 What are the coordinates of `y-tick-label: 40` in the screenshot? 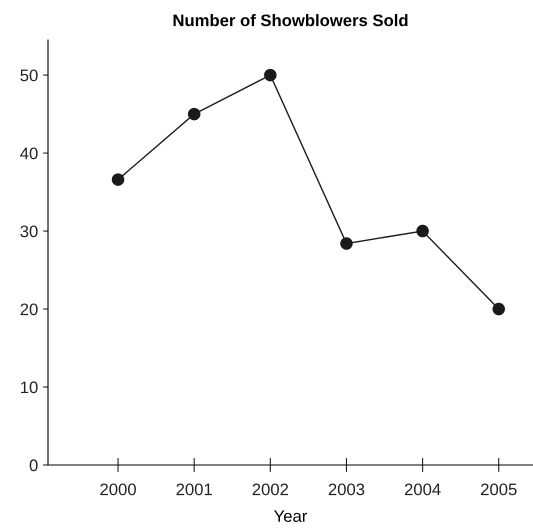 It's located at (29, 153).